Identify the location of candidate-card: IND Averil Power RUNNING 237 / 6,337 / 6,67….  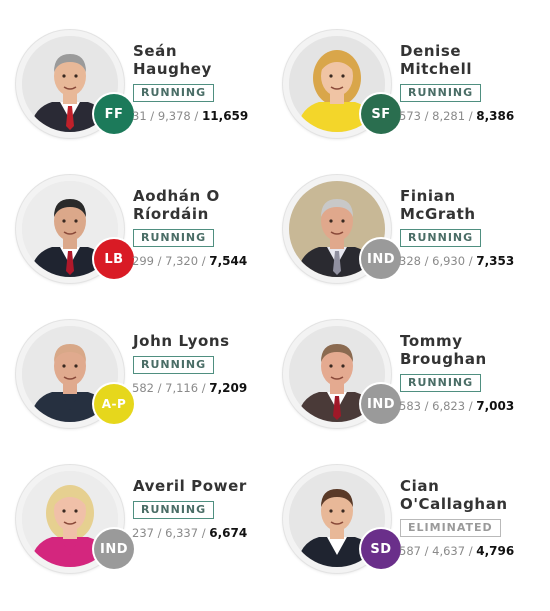
(143, 525).